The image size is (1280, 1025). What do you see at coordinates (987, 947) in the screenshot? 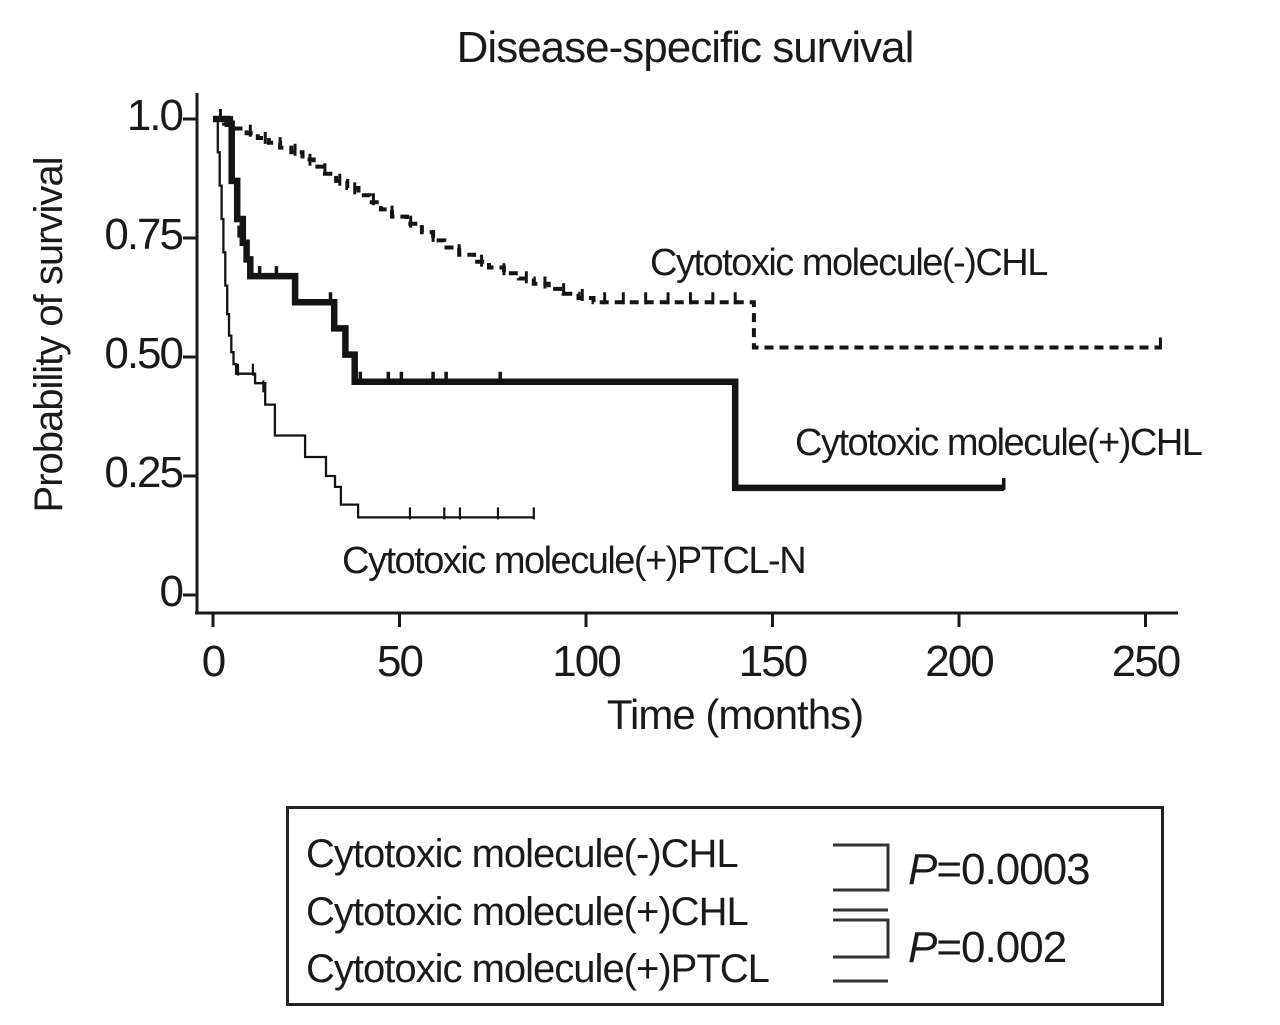
I see `p-value-ptcl-comparison: P=0.002` at bounding box center [987, 947].